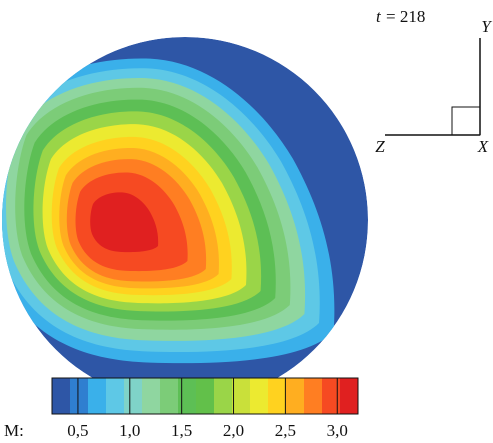 This screenshot has height=443, width=493. I want to click on axes-icon, so click(433, 87).